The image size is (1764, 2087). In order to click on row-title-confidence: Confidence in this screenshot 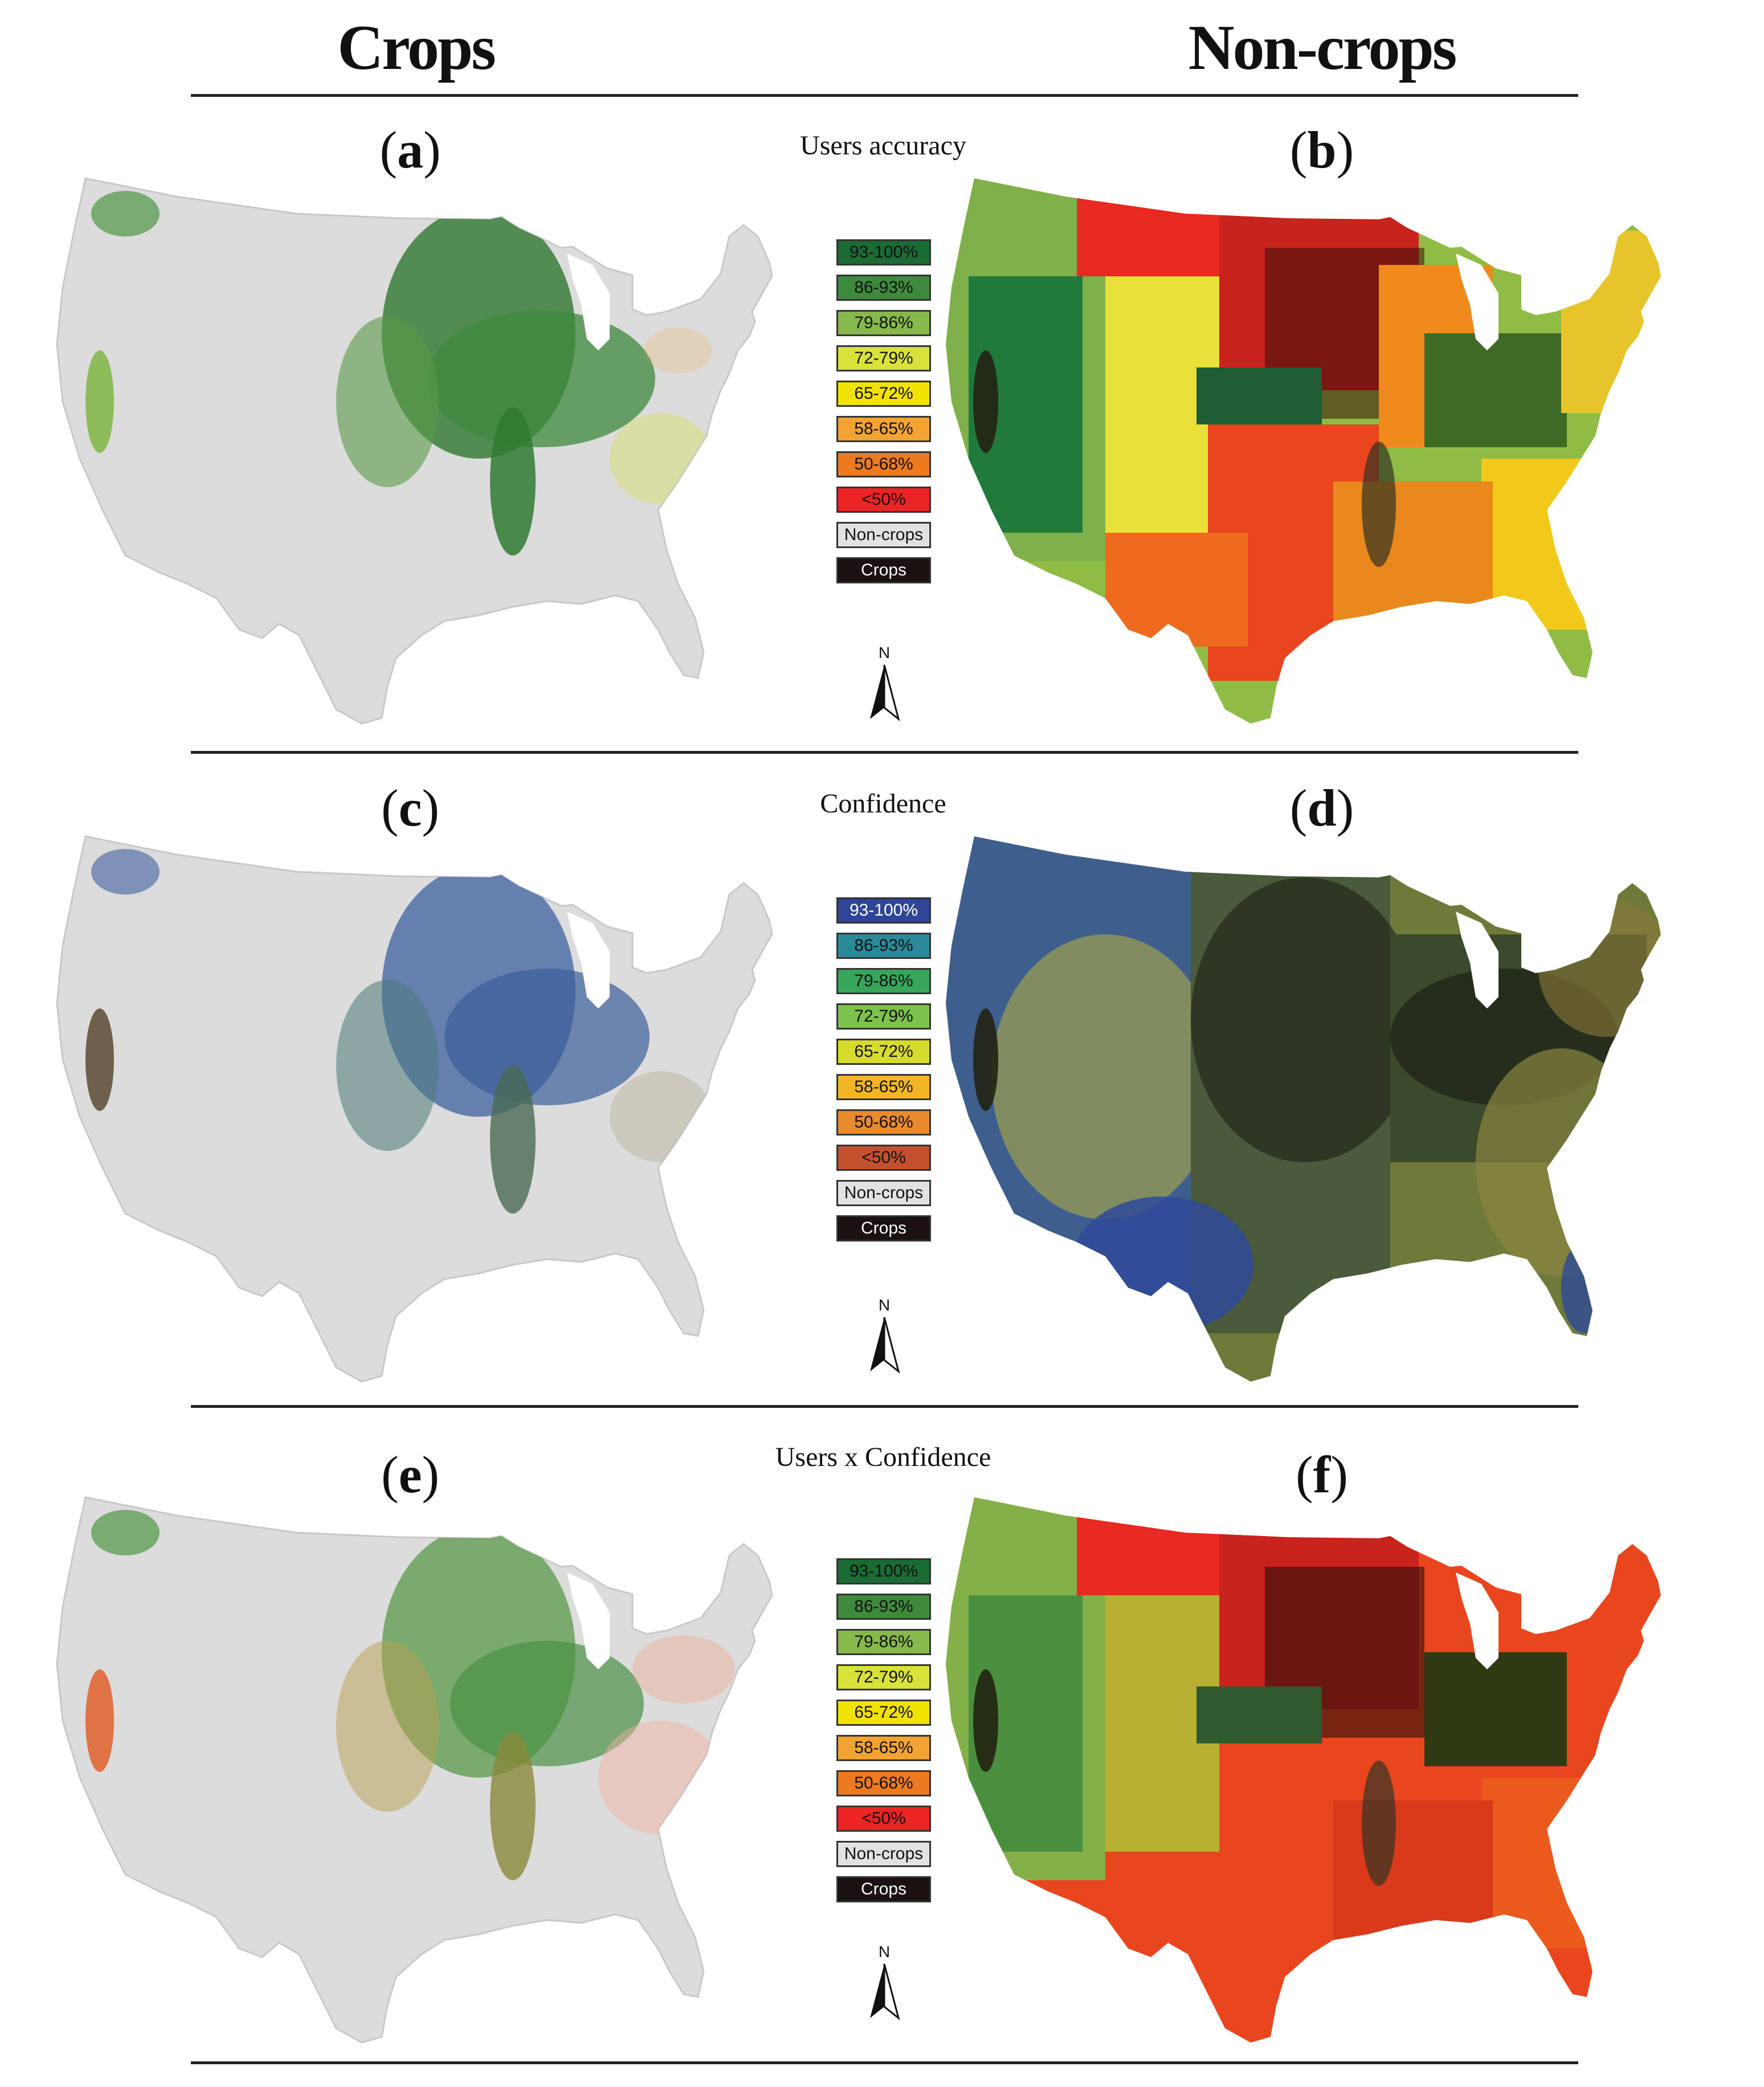, I will do `click(883, 804)`.